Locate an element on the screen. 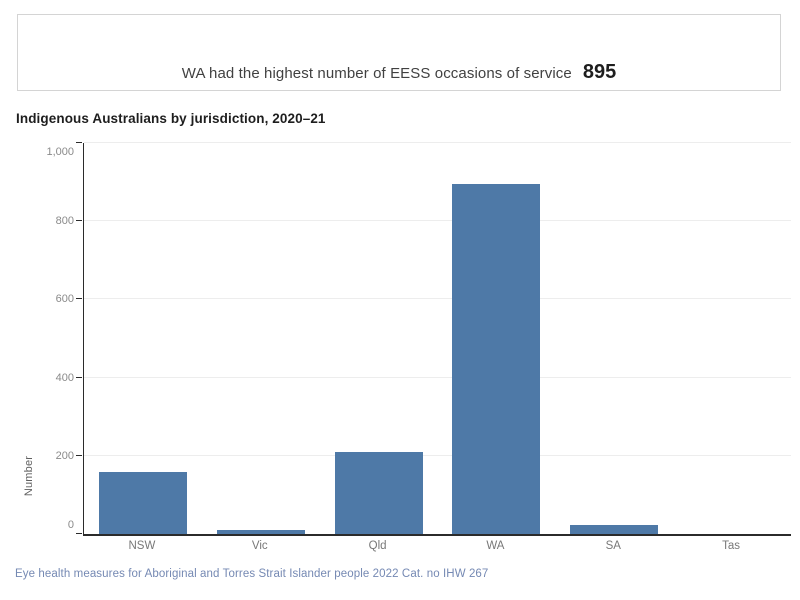 This screenshot has height=600, width=800. y-axis-title: Number is located at coordinates (29, 476).